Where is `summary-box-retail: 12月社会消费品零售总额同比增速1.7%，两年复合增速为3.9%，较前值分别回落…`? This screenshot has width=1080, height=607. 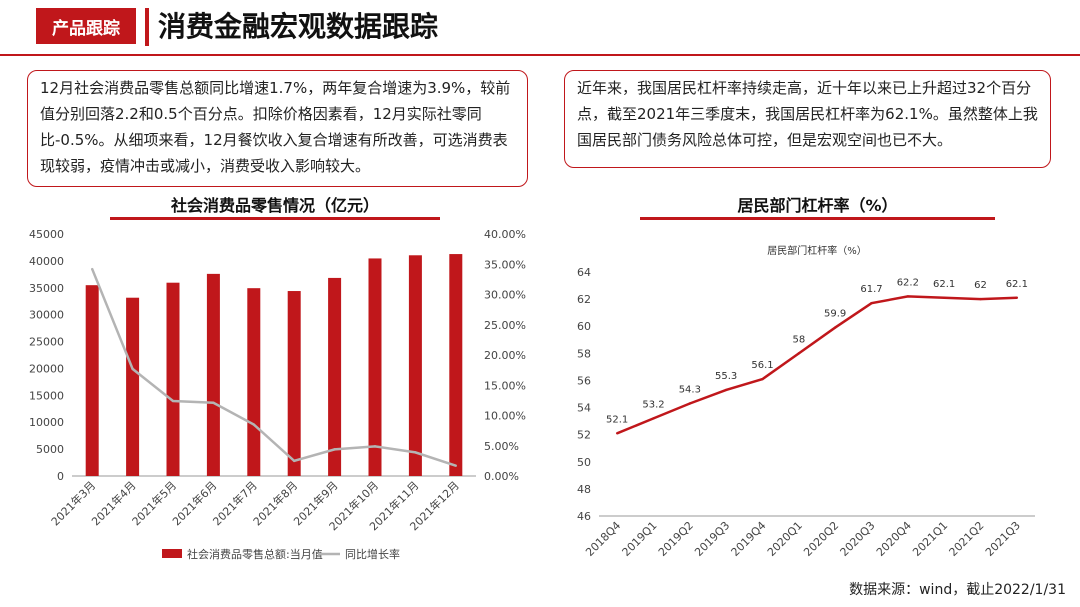
summary-box-retail: 12月社会消费品零售总额同比增速1.7%，两年复合增速为3.9%，较前值分别回落… is located at coordinates (277, 128).